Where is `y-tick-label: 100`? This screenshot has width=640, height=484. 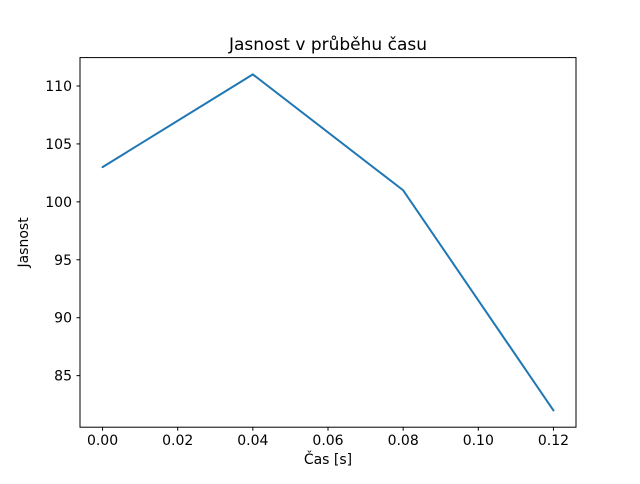
y-tick-label: 100 is located at coordinates (58, 203).